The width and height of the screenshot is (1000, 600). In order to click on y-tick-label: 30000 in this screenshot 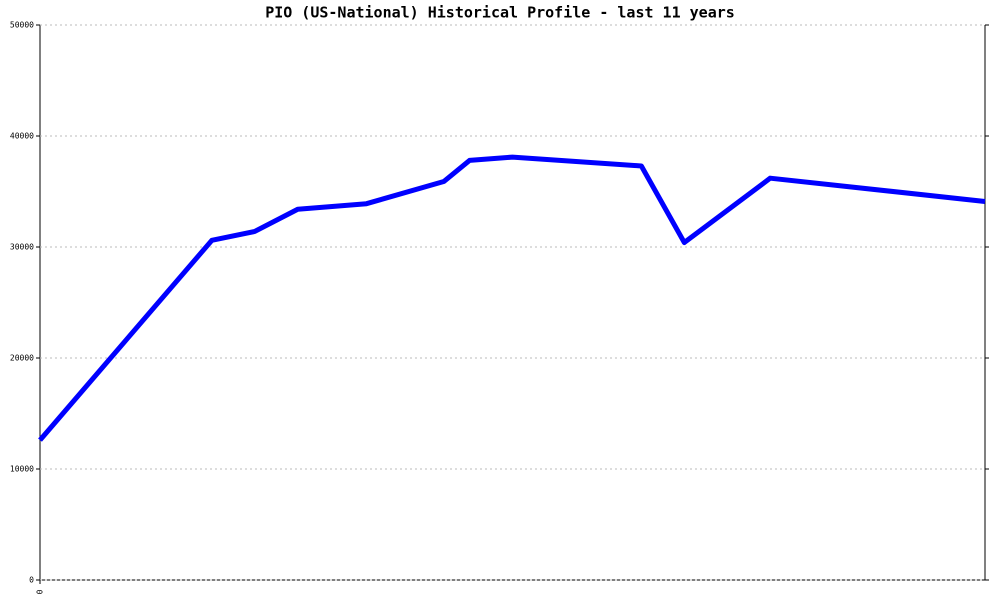, I will do `click(22, 247)`.